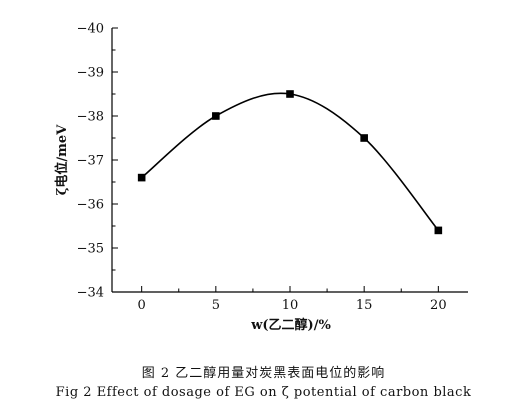  I want to click on x-axis-title: w(乙二醇)/%, so click(290, 325).